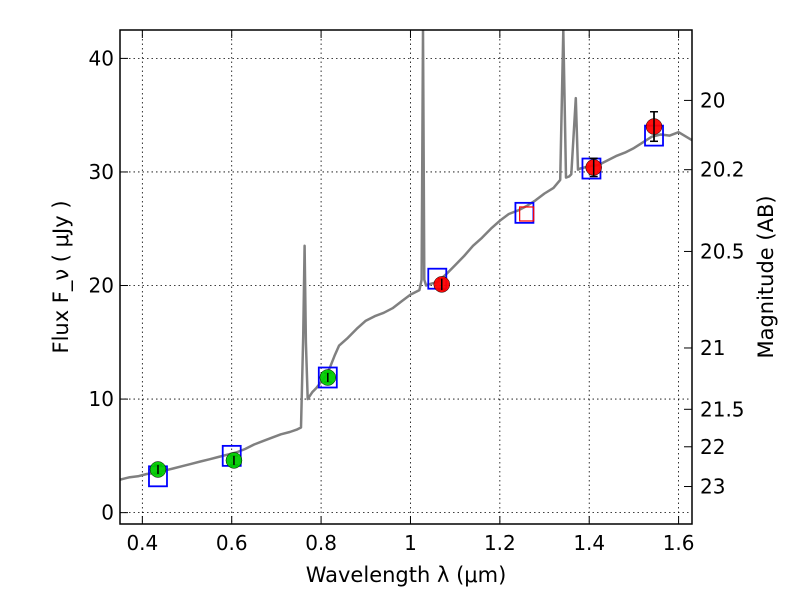  Describe the element at coordinates (712, 447) in the screenshot. I see `y2-tick-label: 22` at that location.